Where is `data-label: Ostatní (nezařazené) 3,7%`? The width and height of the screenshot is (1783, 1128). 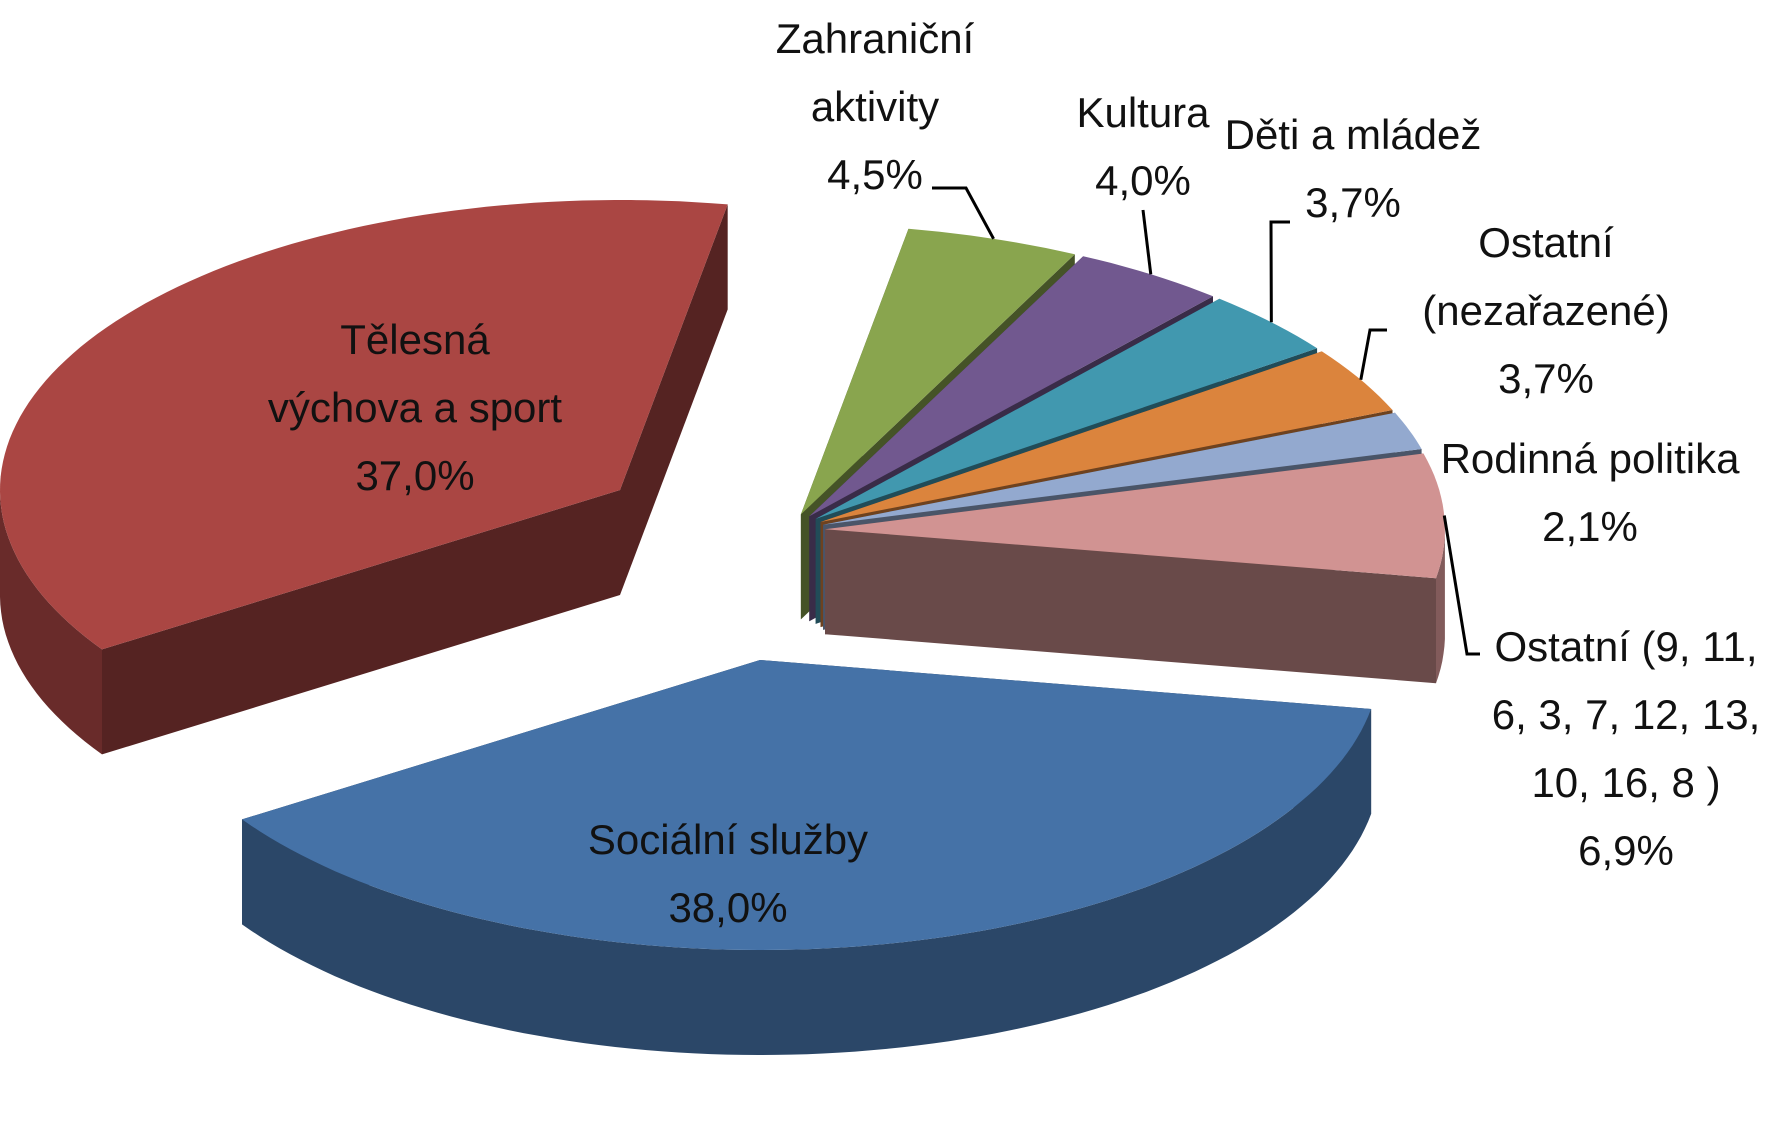
data-label: Ostatní (nezařazené) 3,7% is located at coordinates (1546, 311).